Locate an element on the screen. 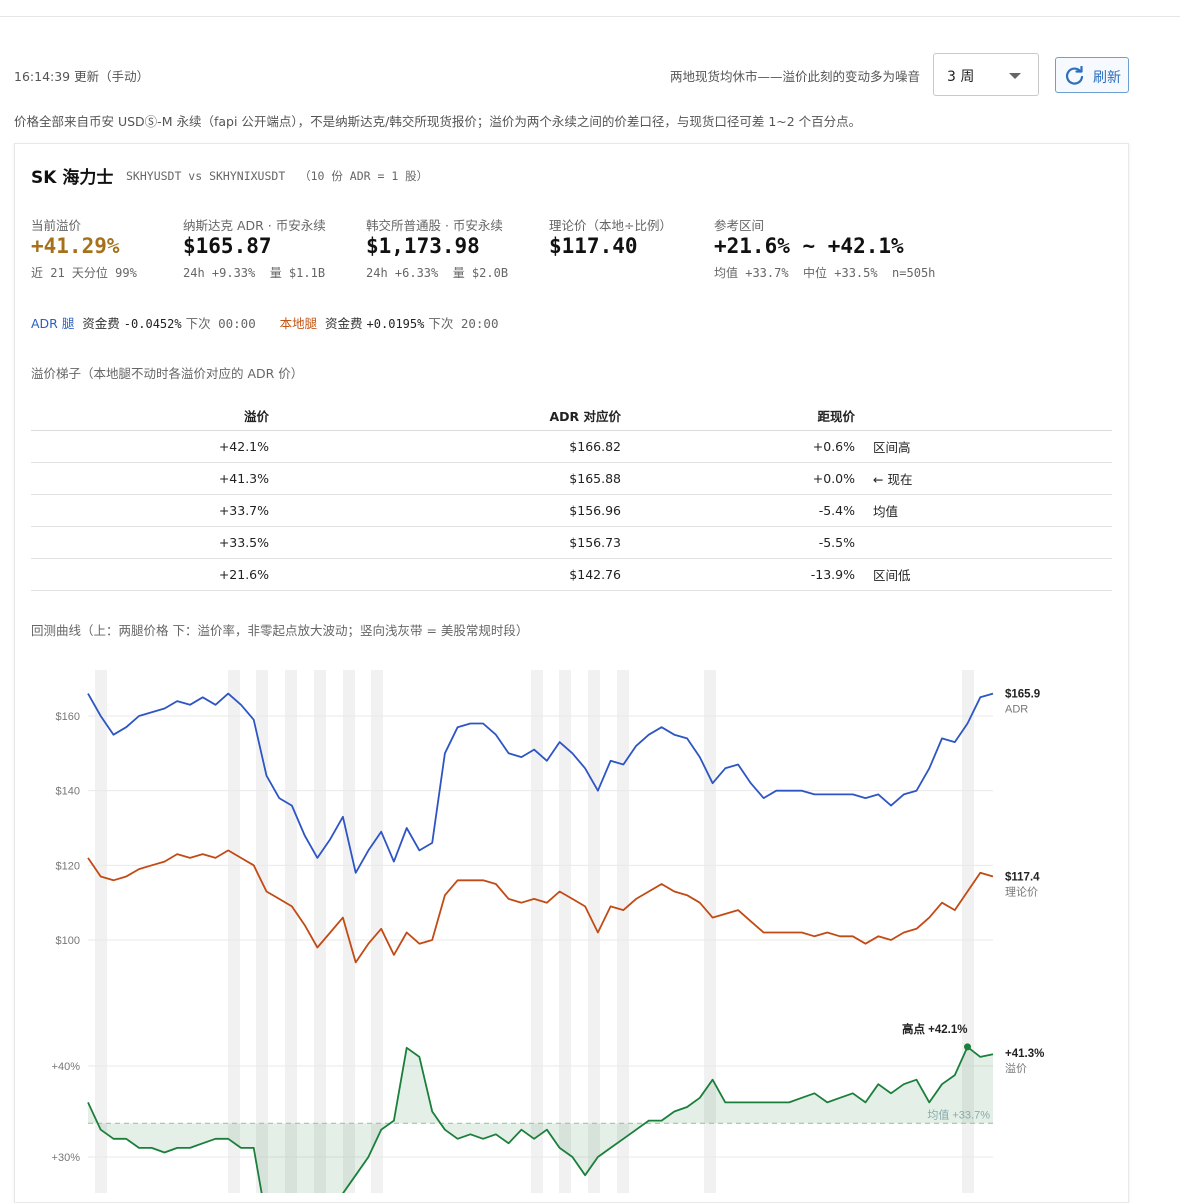 The height and width of the screenshot is (1203, 1180). card-title: SK 海力士 is located at coordinates (72, 178).